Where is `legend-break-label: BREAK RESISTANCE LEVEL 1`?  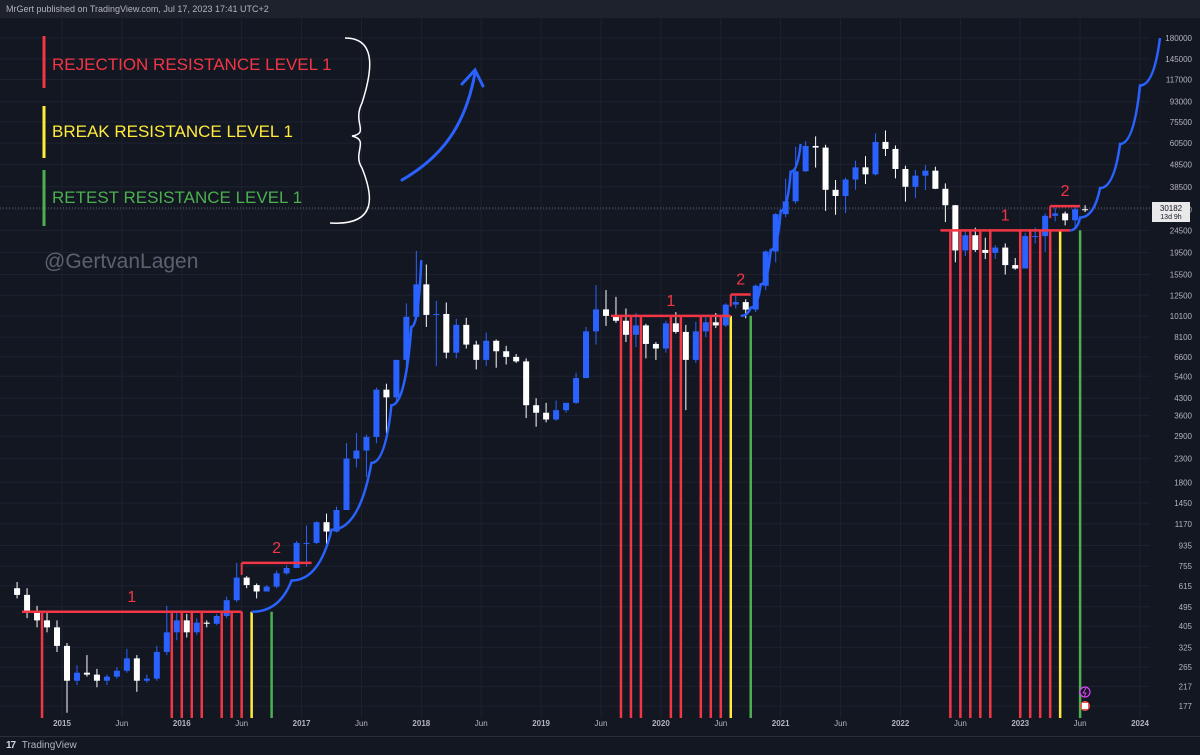
legend-break-label: BREAK RESISTANCE LEVEL 1 is located at coordinates (172, 131).